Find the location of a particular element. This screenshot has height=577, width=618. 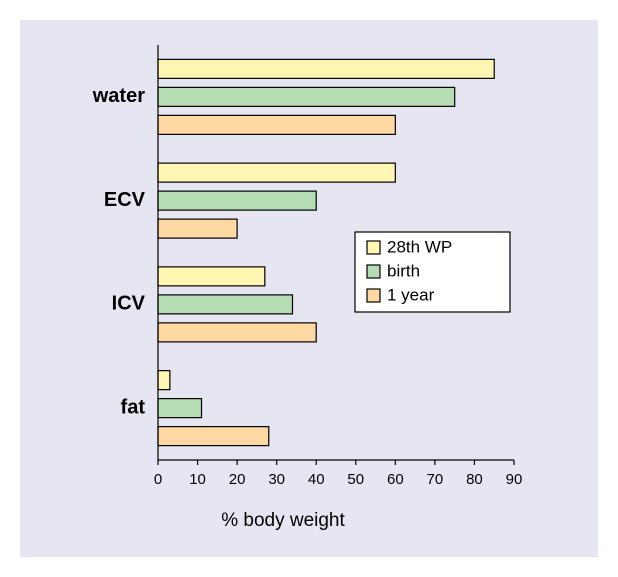

x-tick-label: 50 is located at coordinates (355, 479).